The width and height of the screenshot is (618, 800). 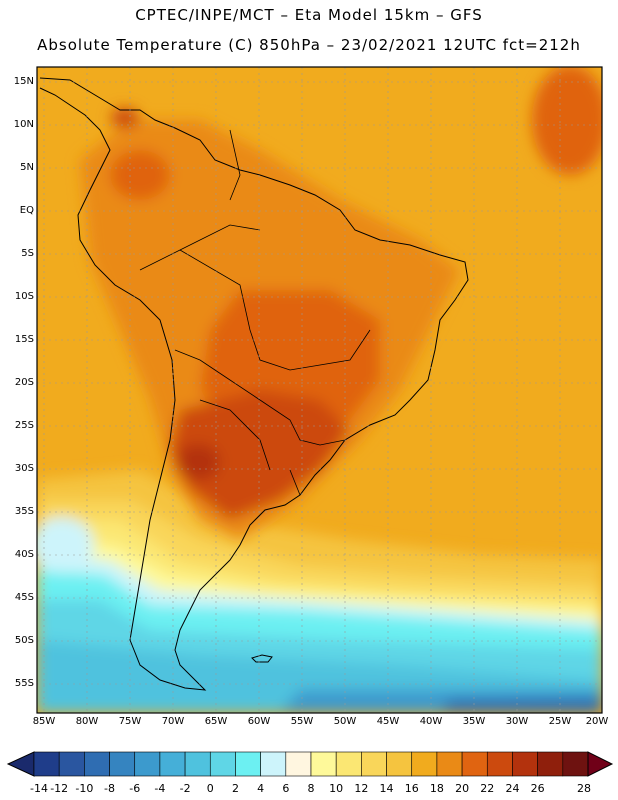 What do you see at coordinates (24, 554) in the screenshot?
I see `lat-label: 40S` at bounding box center [24, 554].